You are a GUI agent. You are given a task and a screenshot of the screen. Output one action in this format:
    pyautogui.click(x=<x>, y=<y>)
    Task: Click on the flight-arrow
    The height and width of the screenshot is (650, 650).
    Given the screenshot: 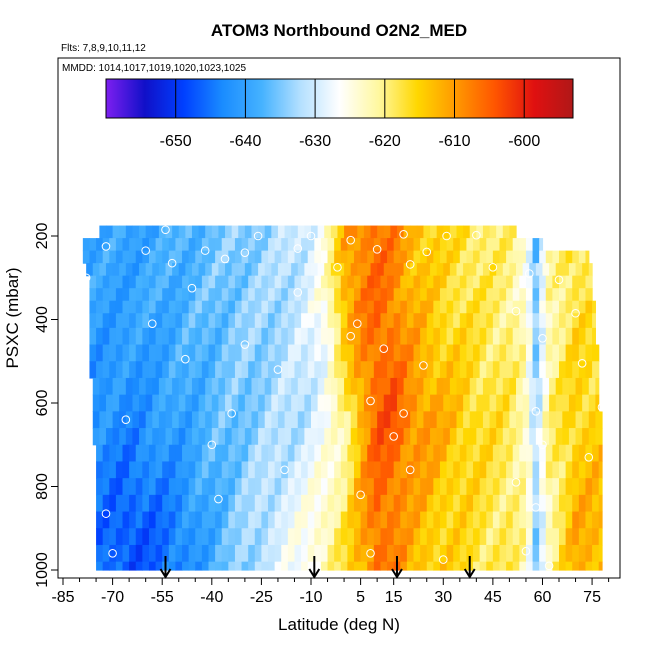 What is the action you would take?
    pyautogui.click(x=469, y=567)
    